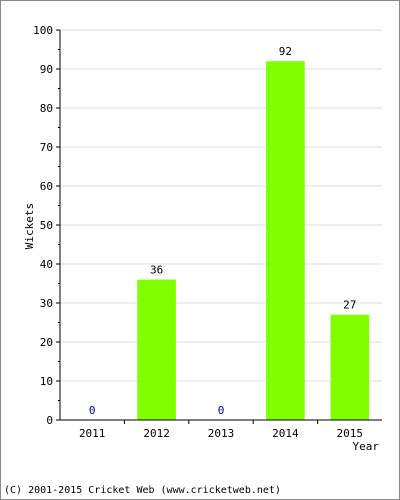  I want to click on bar-2015, so click(350, 367).